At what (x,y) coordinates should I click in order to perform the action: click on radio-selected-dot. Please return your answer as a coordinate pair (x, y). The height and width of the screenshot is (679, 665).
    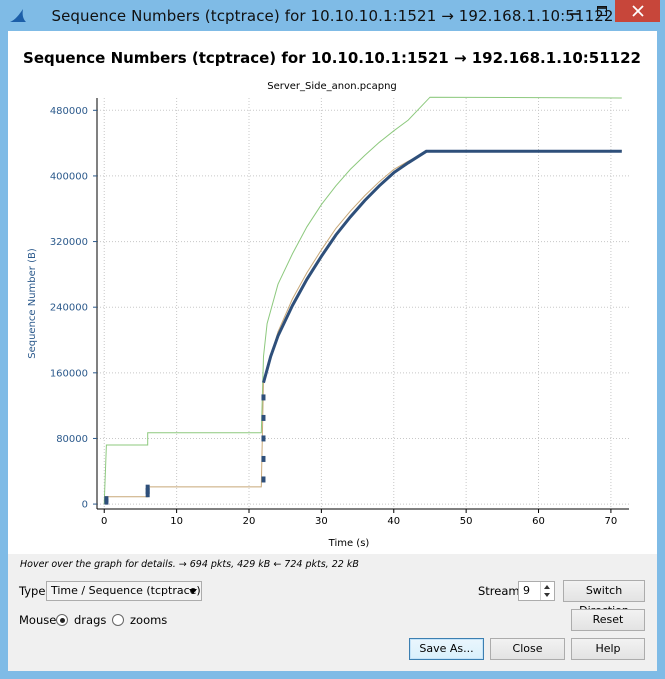
    Looking at the image, I should click on (62, 620).